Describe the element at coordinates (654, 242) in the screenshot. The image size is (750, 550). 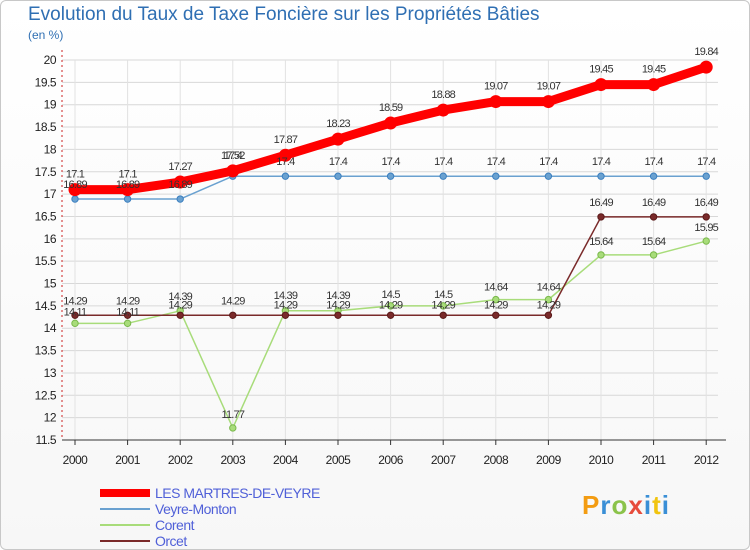
I see `data-label: 15.64` at that location.